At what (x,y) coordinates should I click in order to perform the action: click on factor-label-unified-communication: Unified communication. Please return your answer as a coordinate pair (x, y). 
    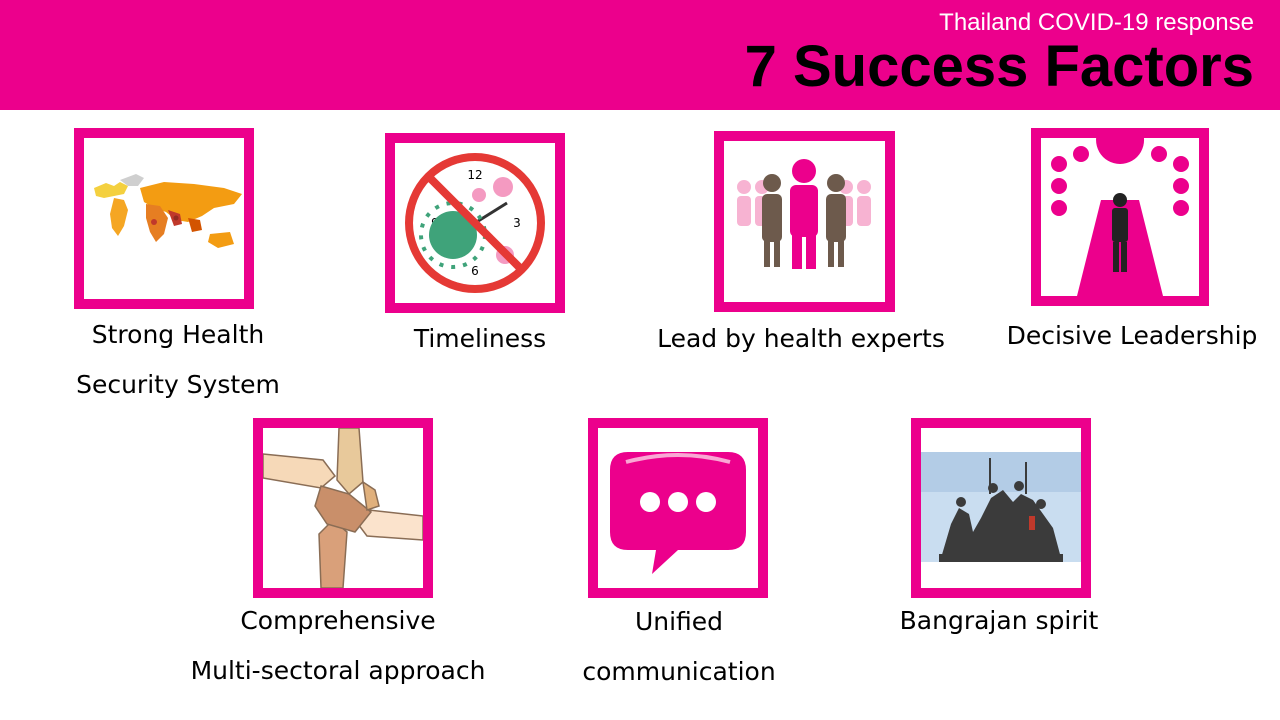
    Looking at the image, I should click on (679, 646).